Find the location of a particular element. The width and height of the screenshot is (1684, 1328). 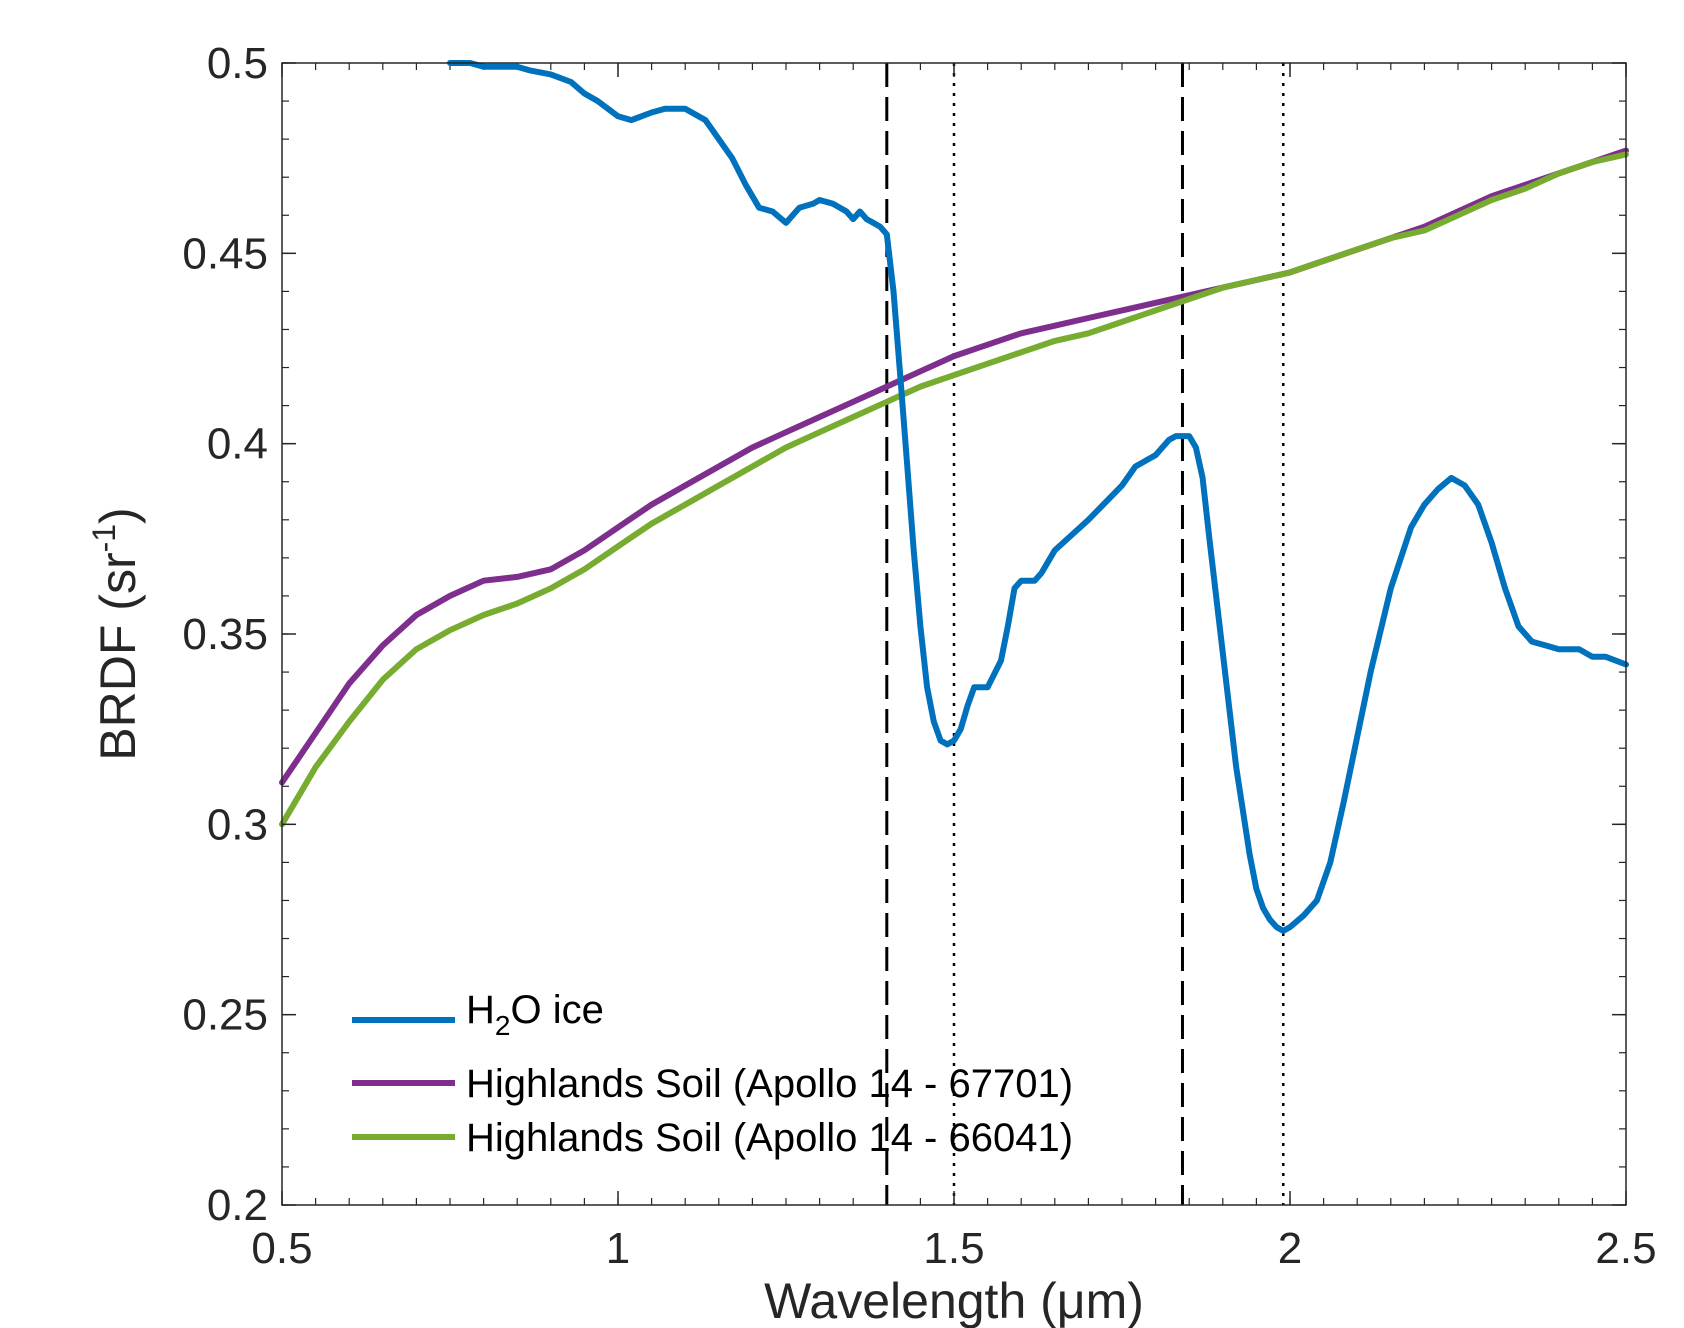

x-tick-label: 0.5 is located at coordinates (281, 1248).